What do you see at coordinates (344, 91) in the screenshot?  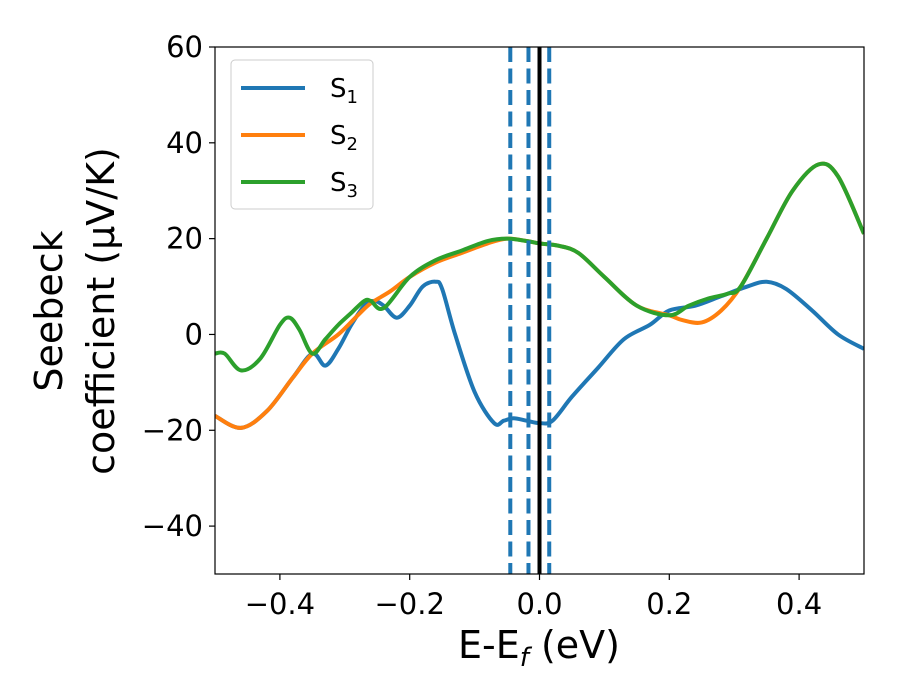 I see `legend-label-s1: S1` at bounding box center [344, 91].